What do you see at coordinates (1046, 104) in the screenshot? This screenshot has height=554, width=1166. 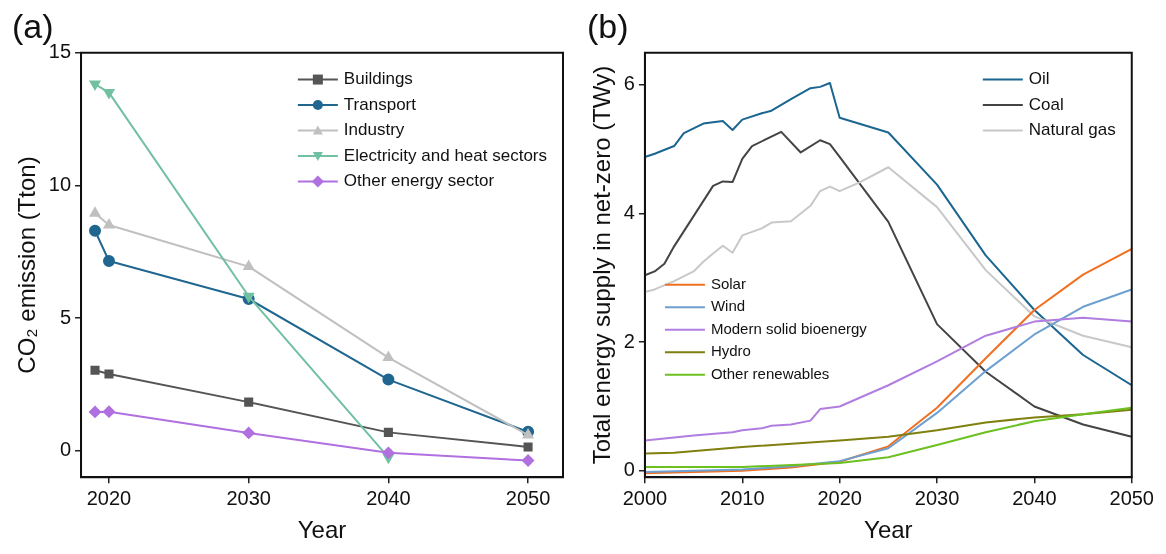 I see `legend-label: Coal` at bounding box center [1046, 104].